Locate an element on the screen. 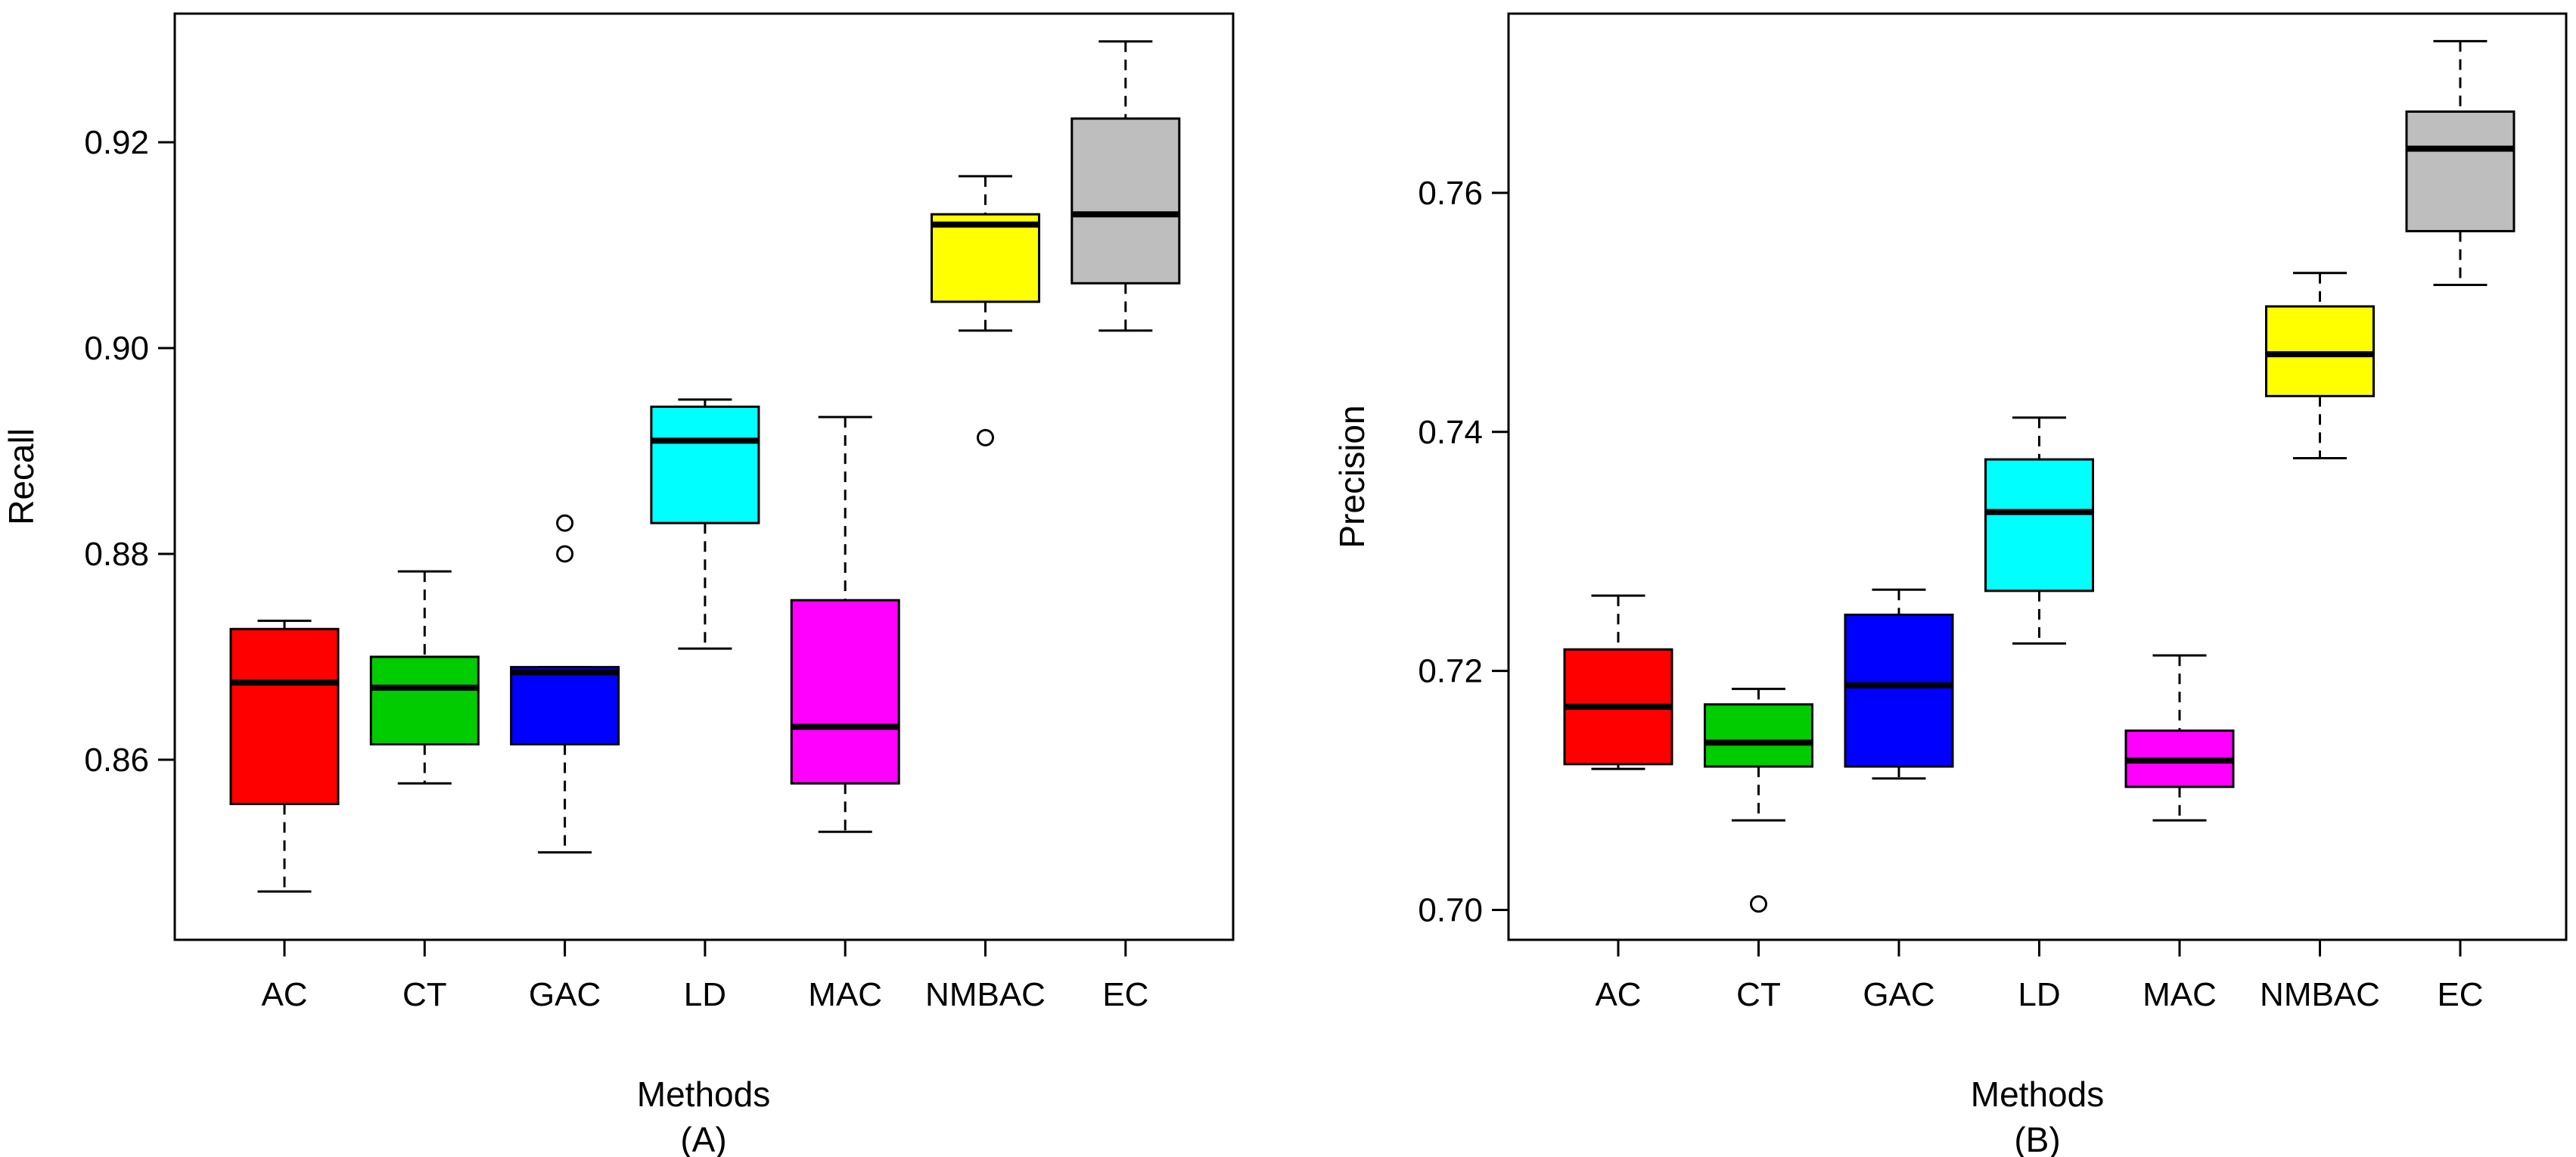  y-tick-label: 0.76 is located at coordinates (1450, 194).